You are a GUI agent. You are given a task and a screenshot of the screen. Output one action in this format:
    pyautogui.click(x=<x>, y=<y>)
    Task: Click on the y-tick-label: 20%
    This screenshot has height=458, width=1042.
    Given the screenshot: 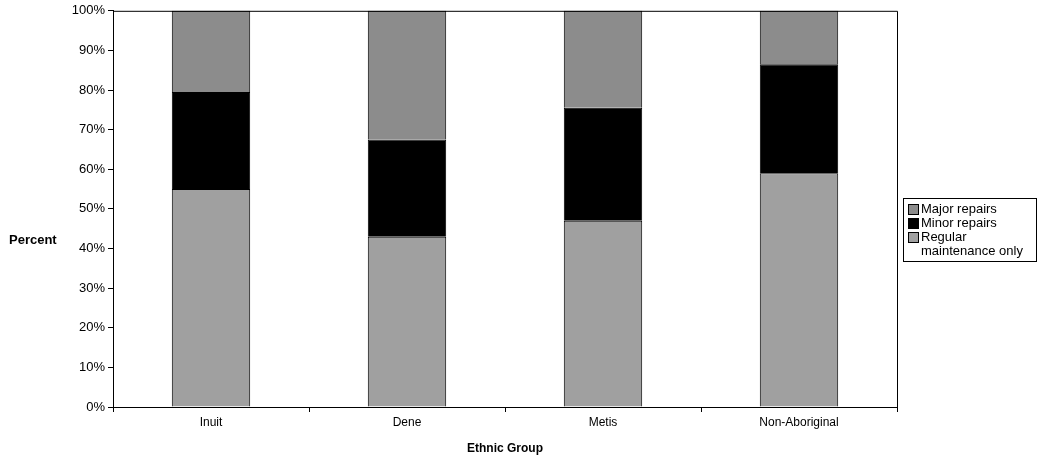 What is the action you would take?
    pyautogui.click(x=92, y=327)
    